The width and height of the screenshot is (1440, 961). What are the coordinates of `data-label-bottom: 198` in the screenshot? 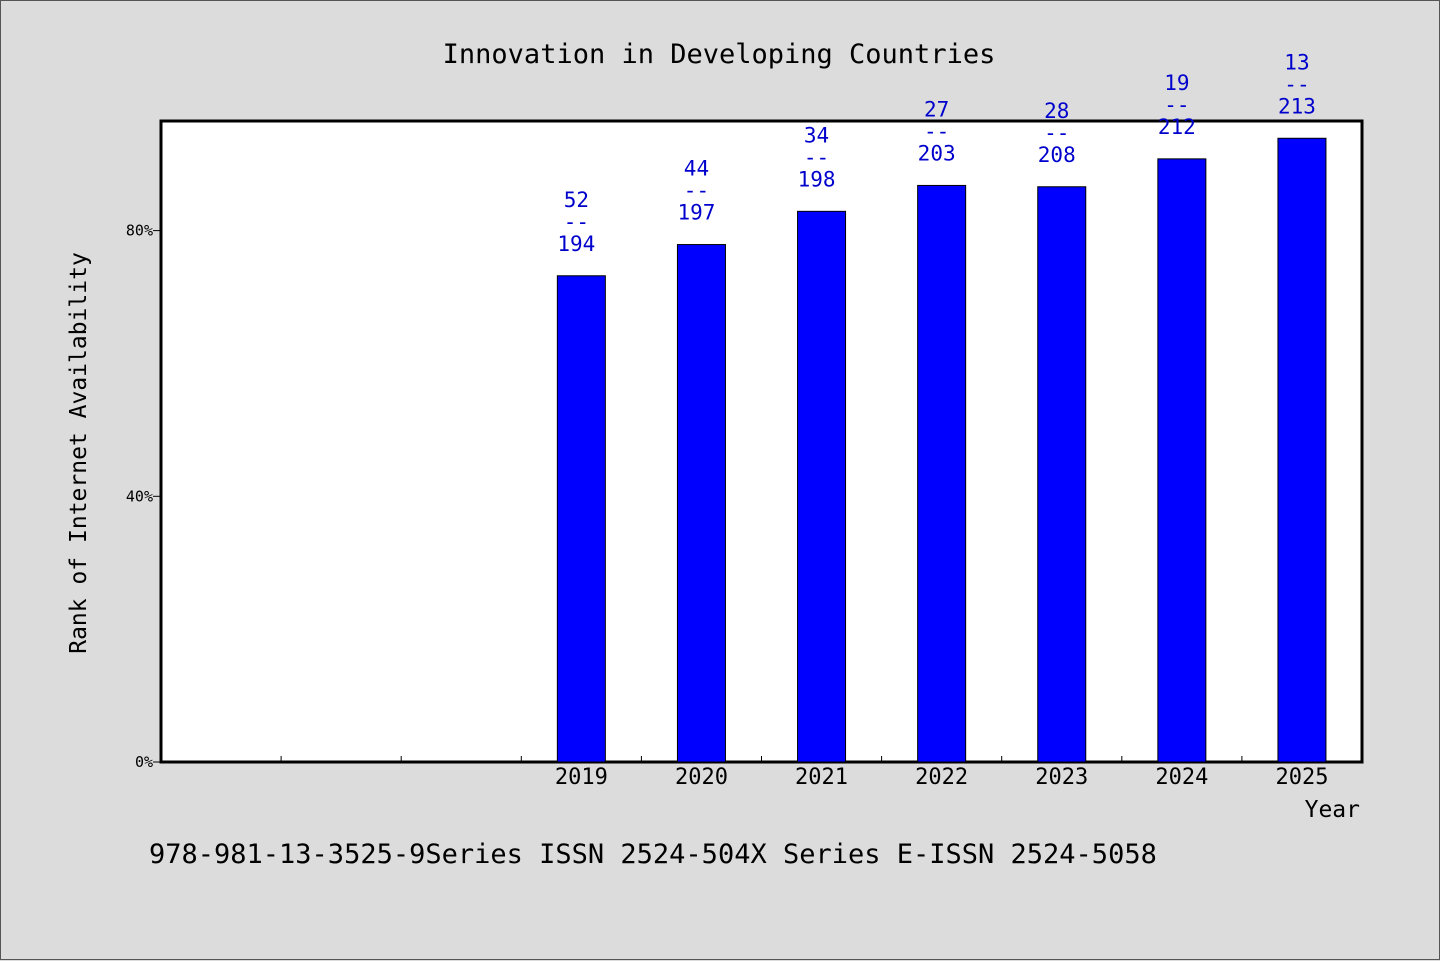 It's located at (817, 179).